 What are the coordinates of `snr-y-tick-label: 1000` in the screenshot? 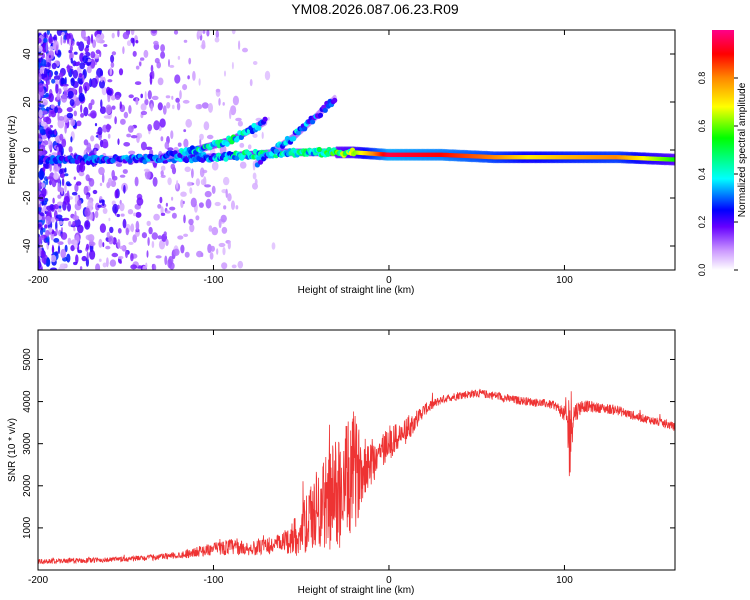 It's located at (27, 527).